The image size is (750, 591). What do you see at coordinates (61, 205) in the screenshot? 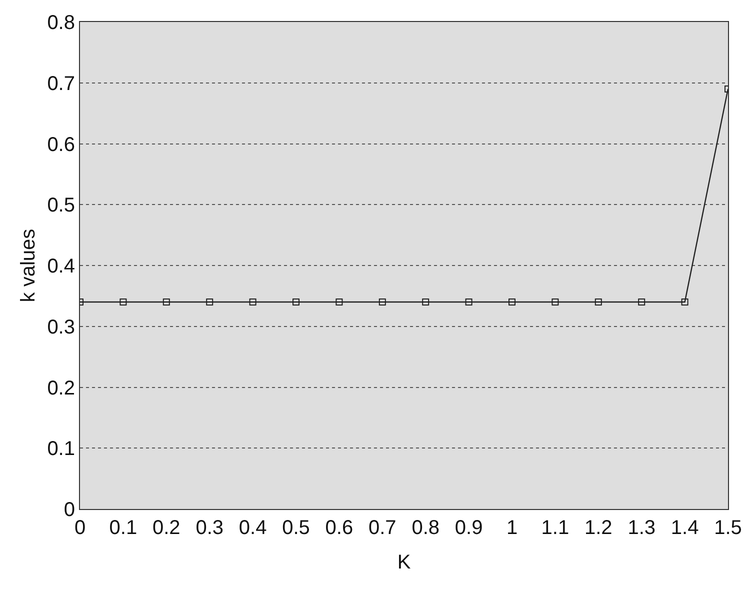
I see `y-tick-label: 0.5` at bounding box center [61, 205].